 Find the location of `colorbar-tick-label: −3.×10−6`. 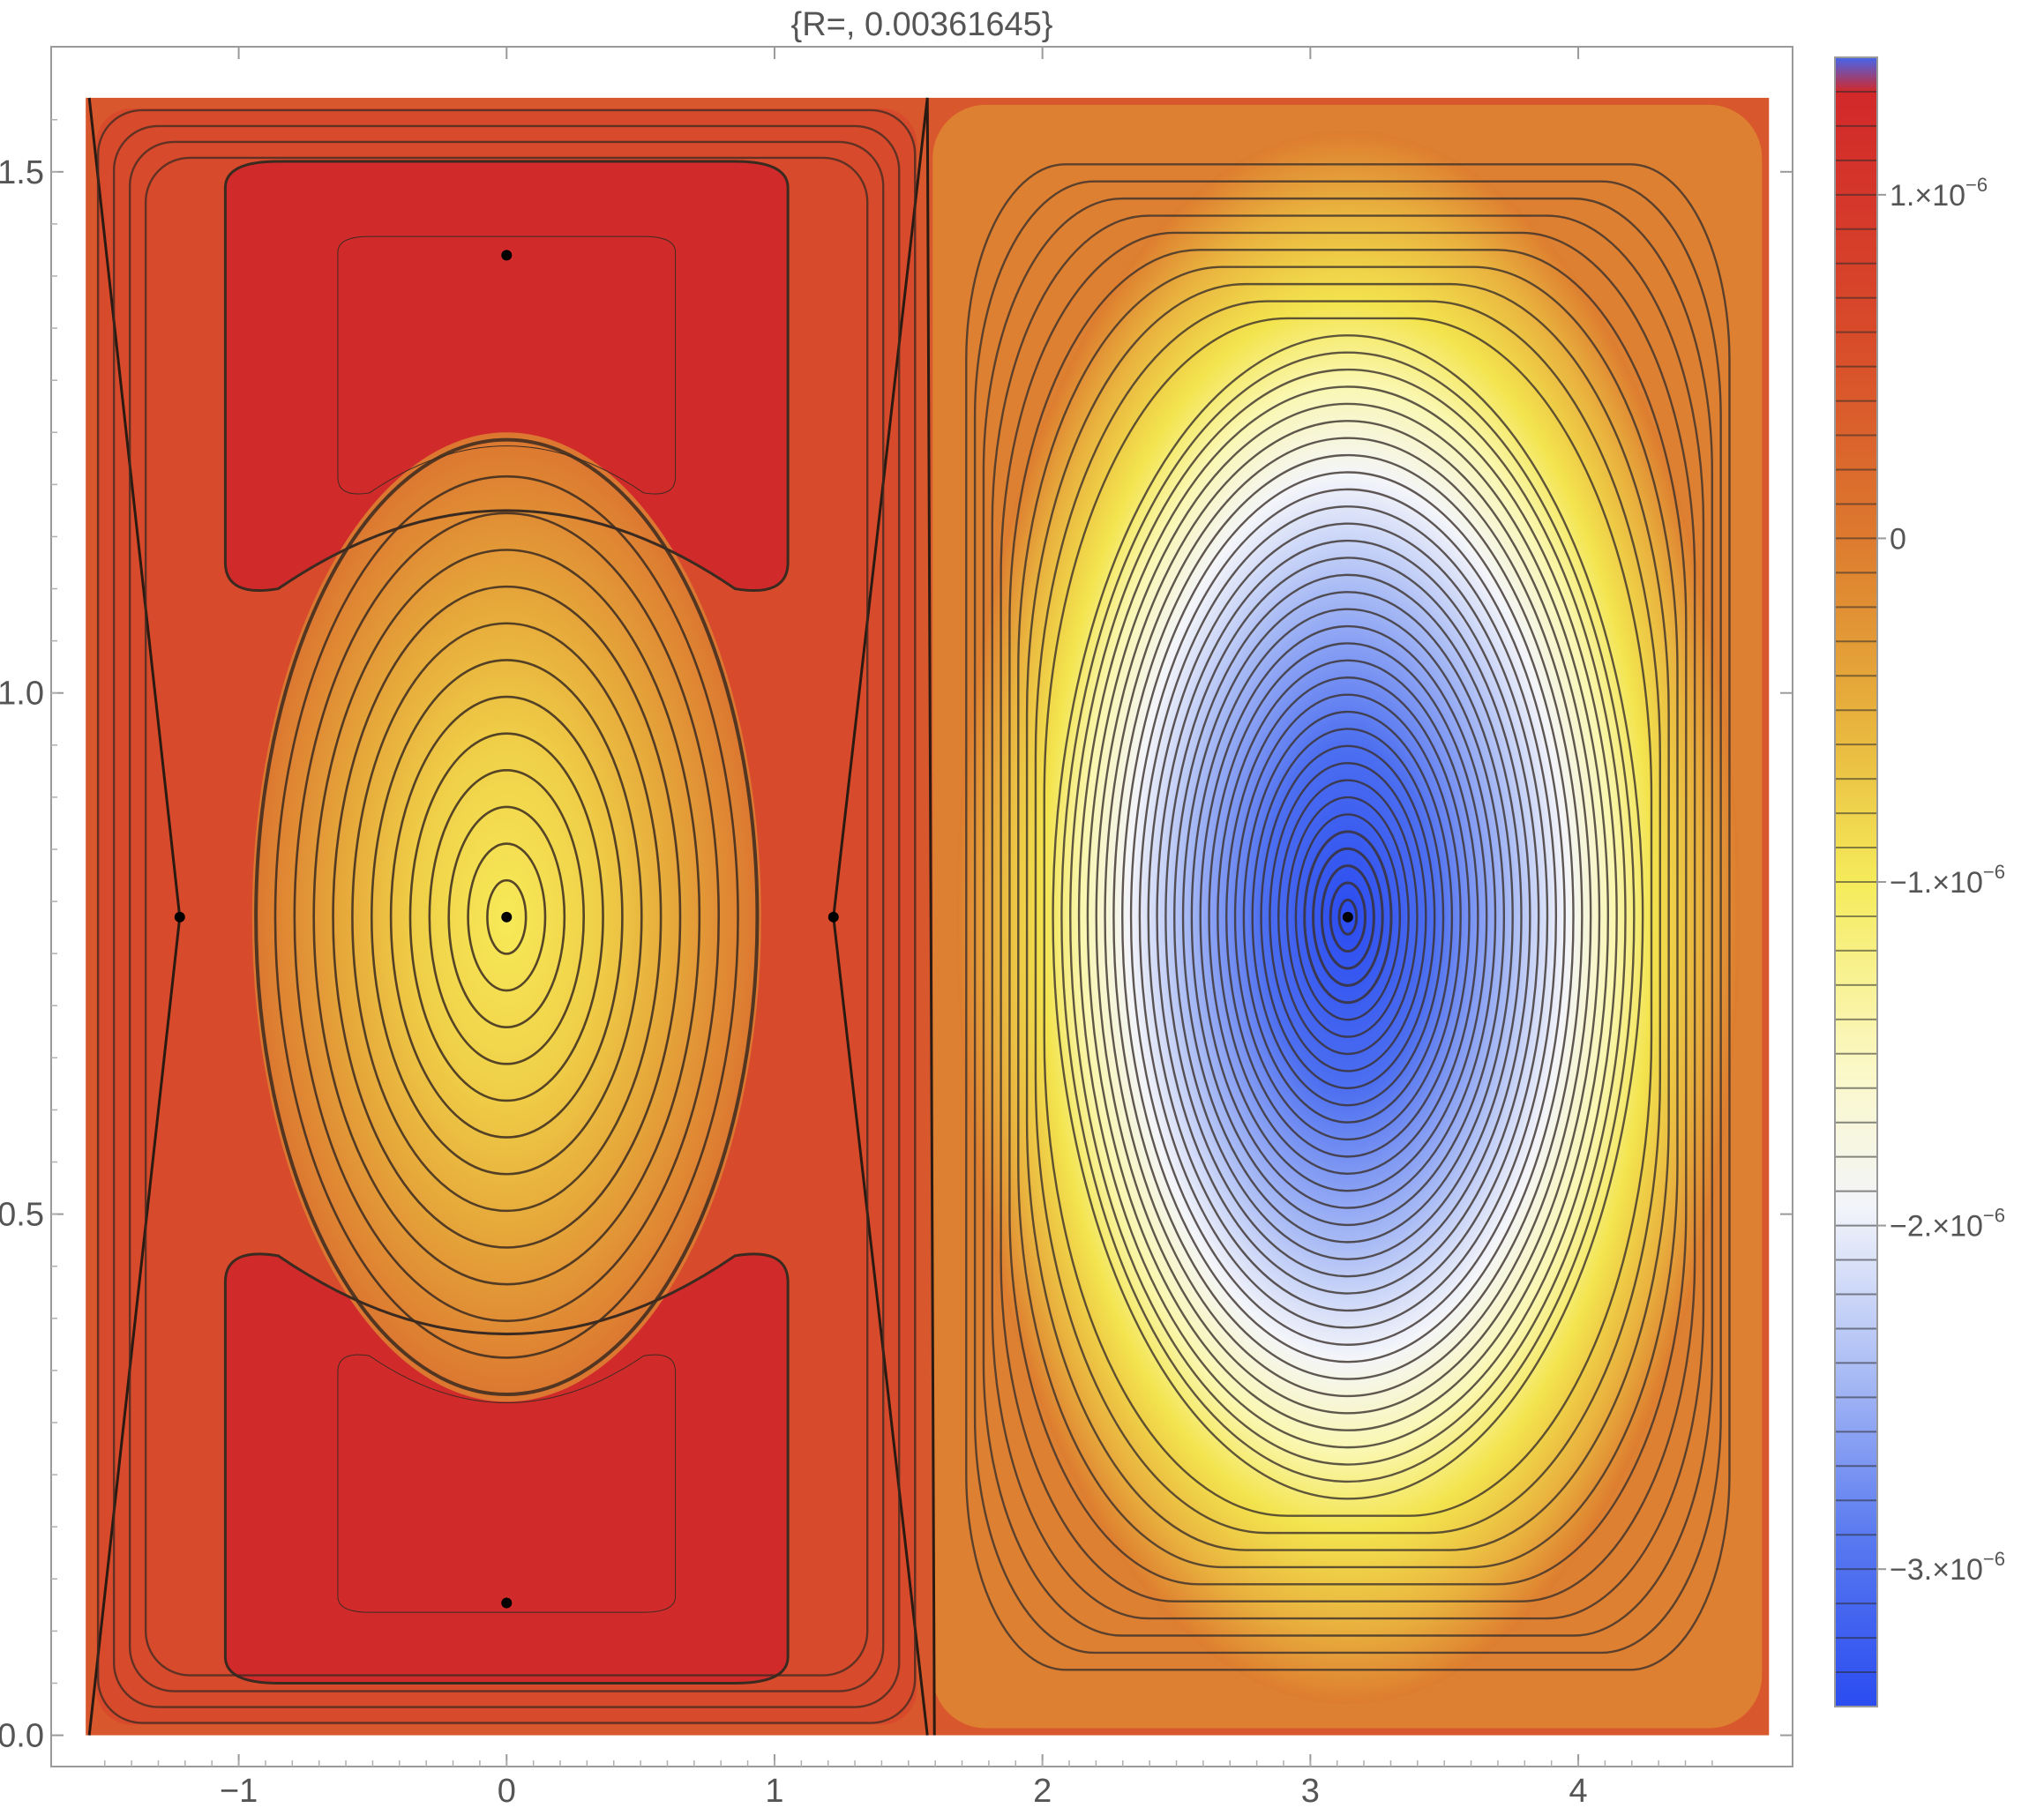

colorbar-tick-label: −3.×10−6 is located at coordinates (1947, 1567).